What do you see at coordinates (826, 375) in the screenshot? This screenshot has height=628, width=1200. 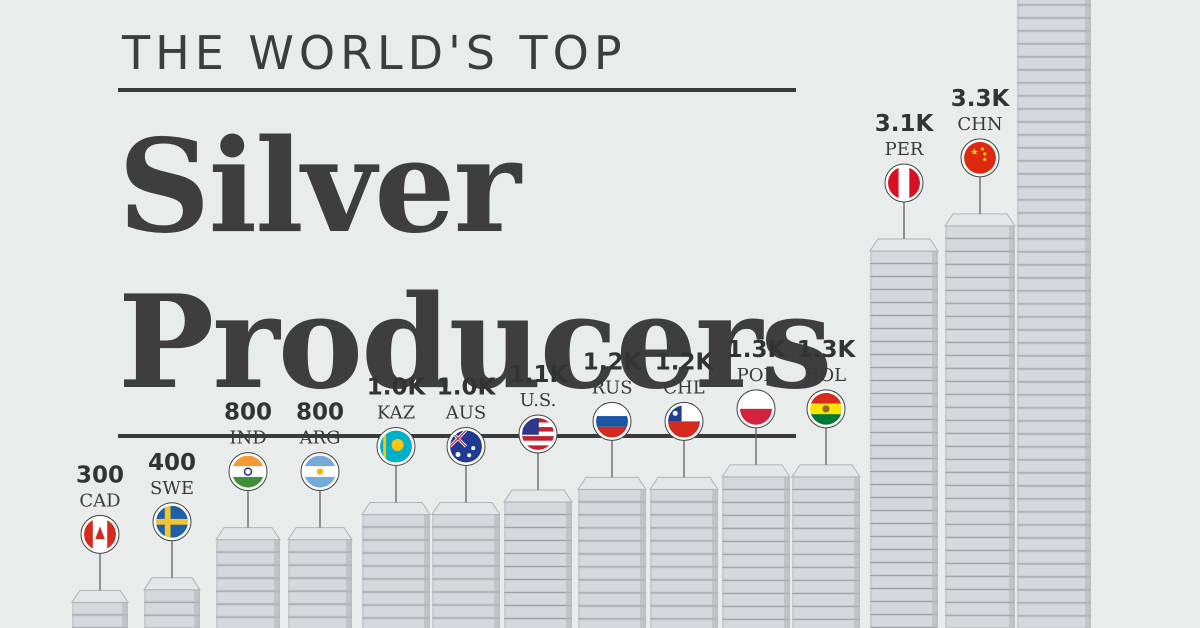 I see `category-label: BOL` at bounding box center [826, 375].